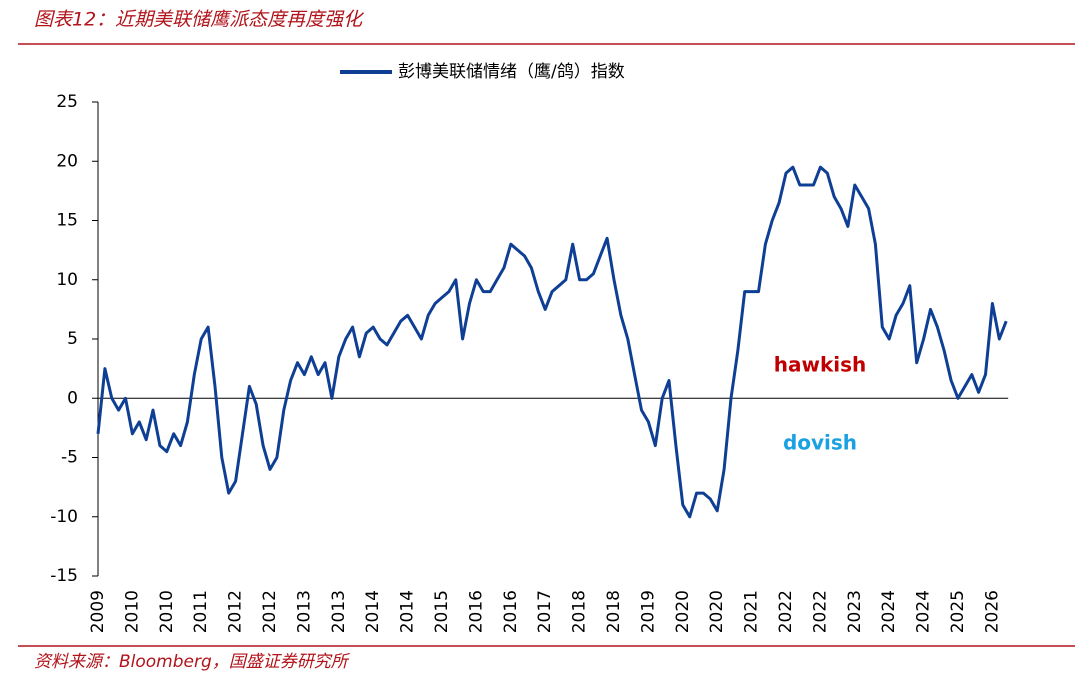 This screenshot has height=693, width=1080. I want to click on x-tick-label: 2025, so click(958, 611).